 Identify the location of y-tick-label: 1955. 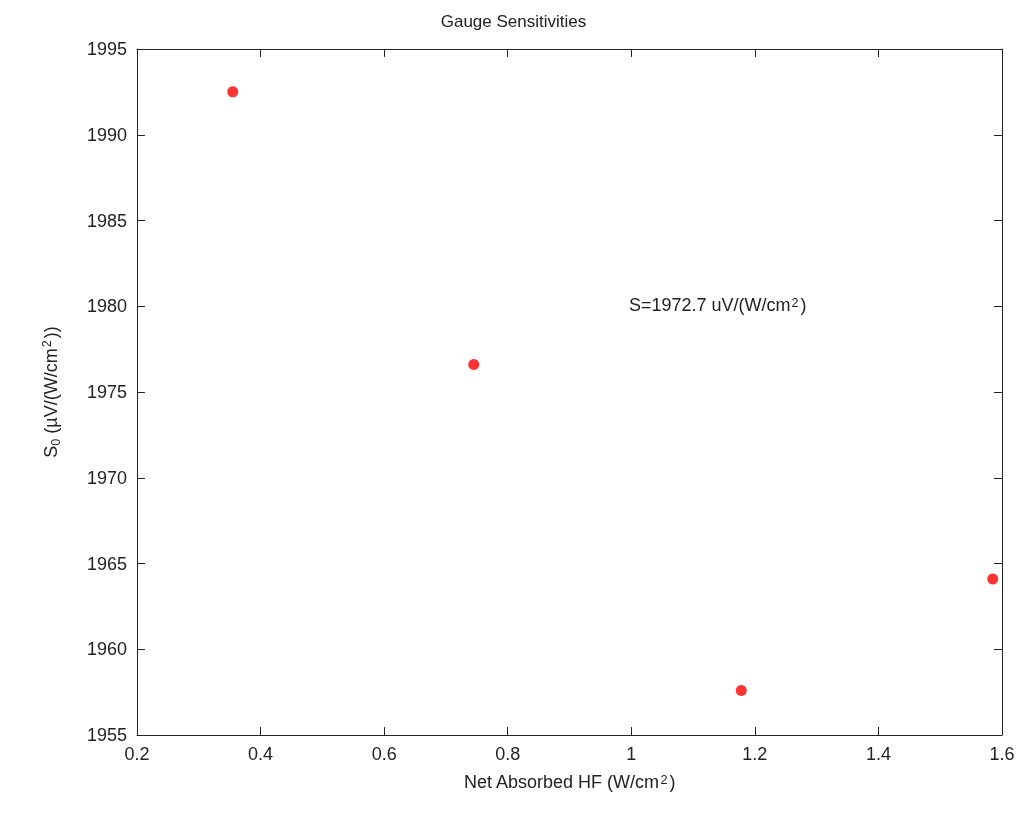
(106, 735).